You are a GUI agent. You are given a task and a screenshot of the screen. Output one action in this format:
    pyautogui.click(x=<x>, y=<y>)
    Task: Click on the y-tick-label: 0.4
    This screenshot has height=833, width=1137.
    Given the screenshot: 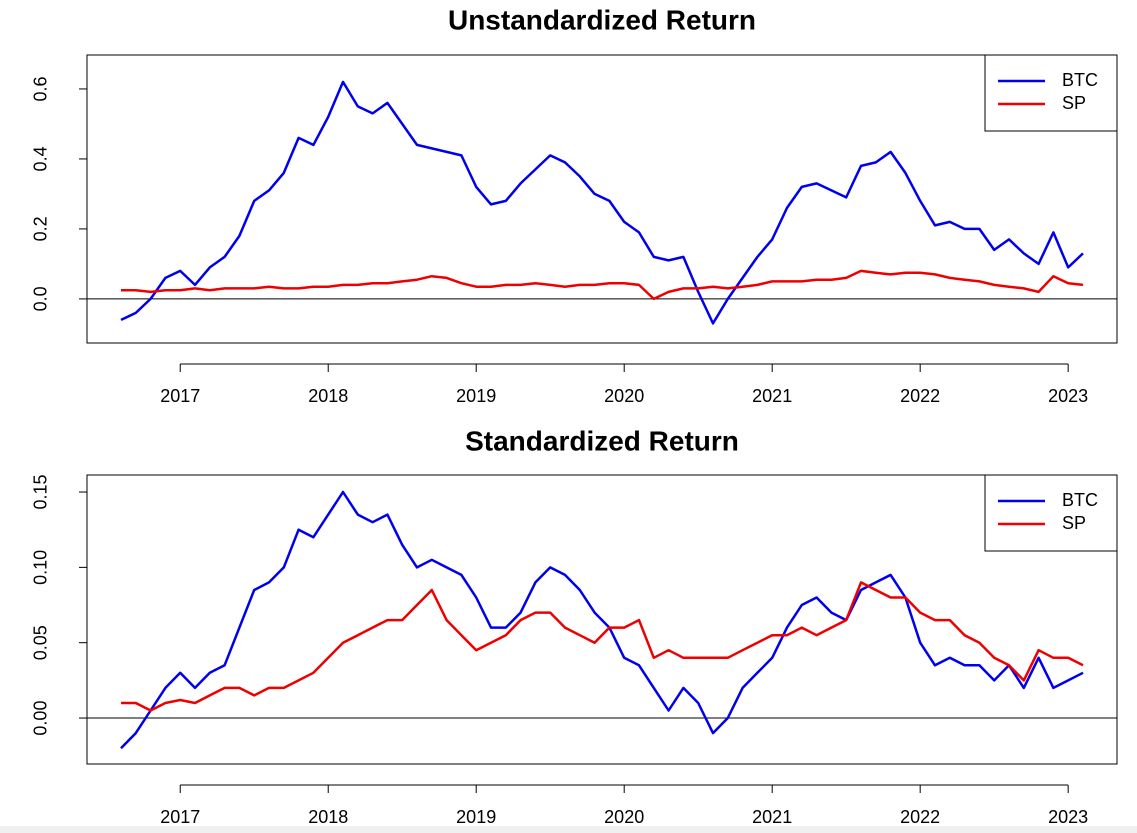 What is the action you would take?
    pyautogui.click(x=41, y=158)
    